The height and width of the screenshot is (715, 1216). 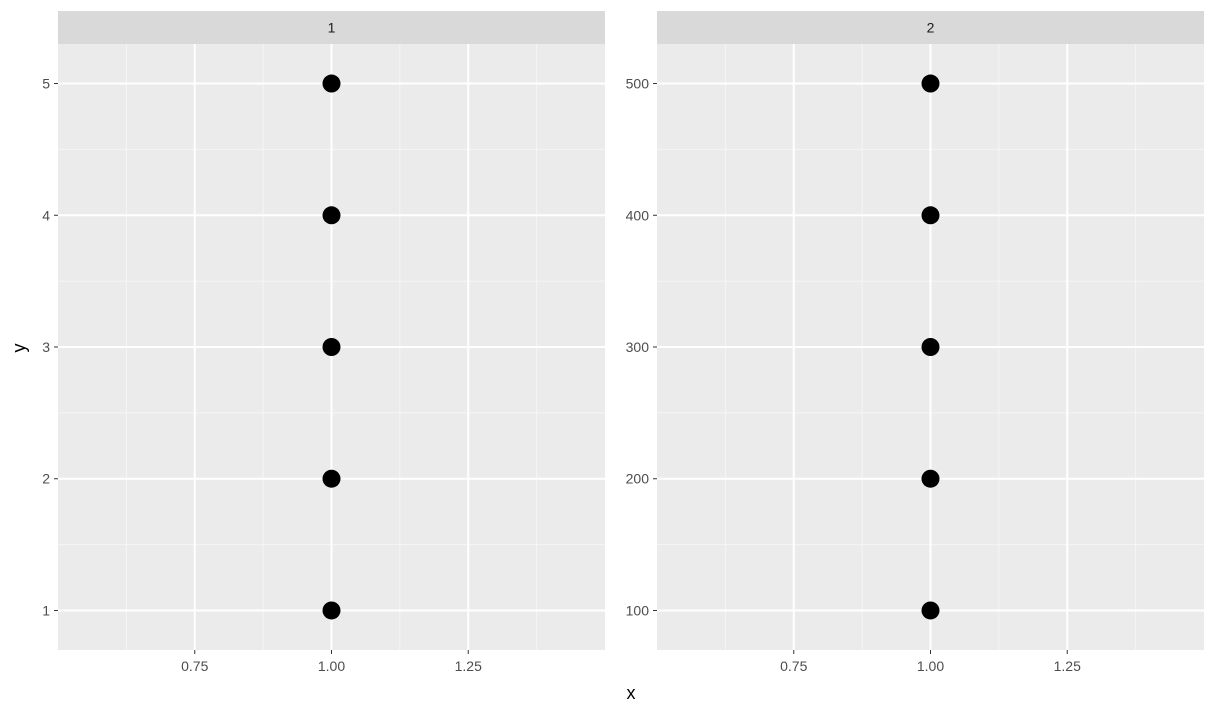 What do you see at coordinates (46, 610) in the screenshot?
I see `y-tick-label: 1` at bounding box center [46, 610].